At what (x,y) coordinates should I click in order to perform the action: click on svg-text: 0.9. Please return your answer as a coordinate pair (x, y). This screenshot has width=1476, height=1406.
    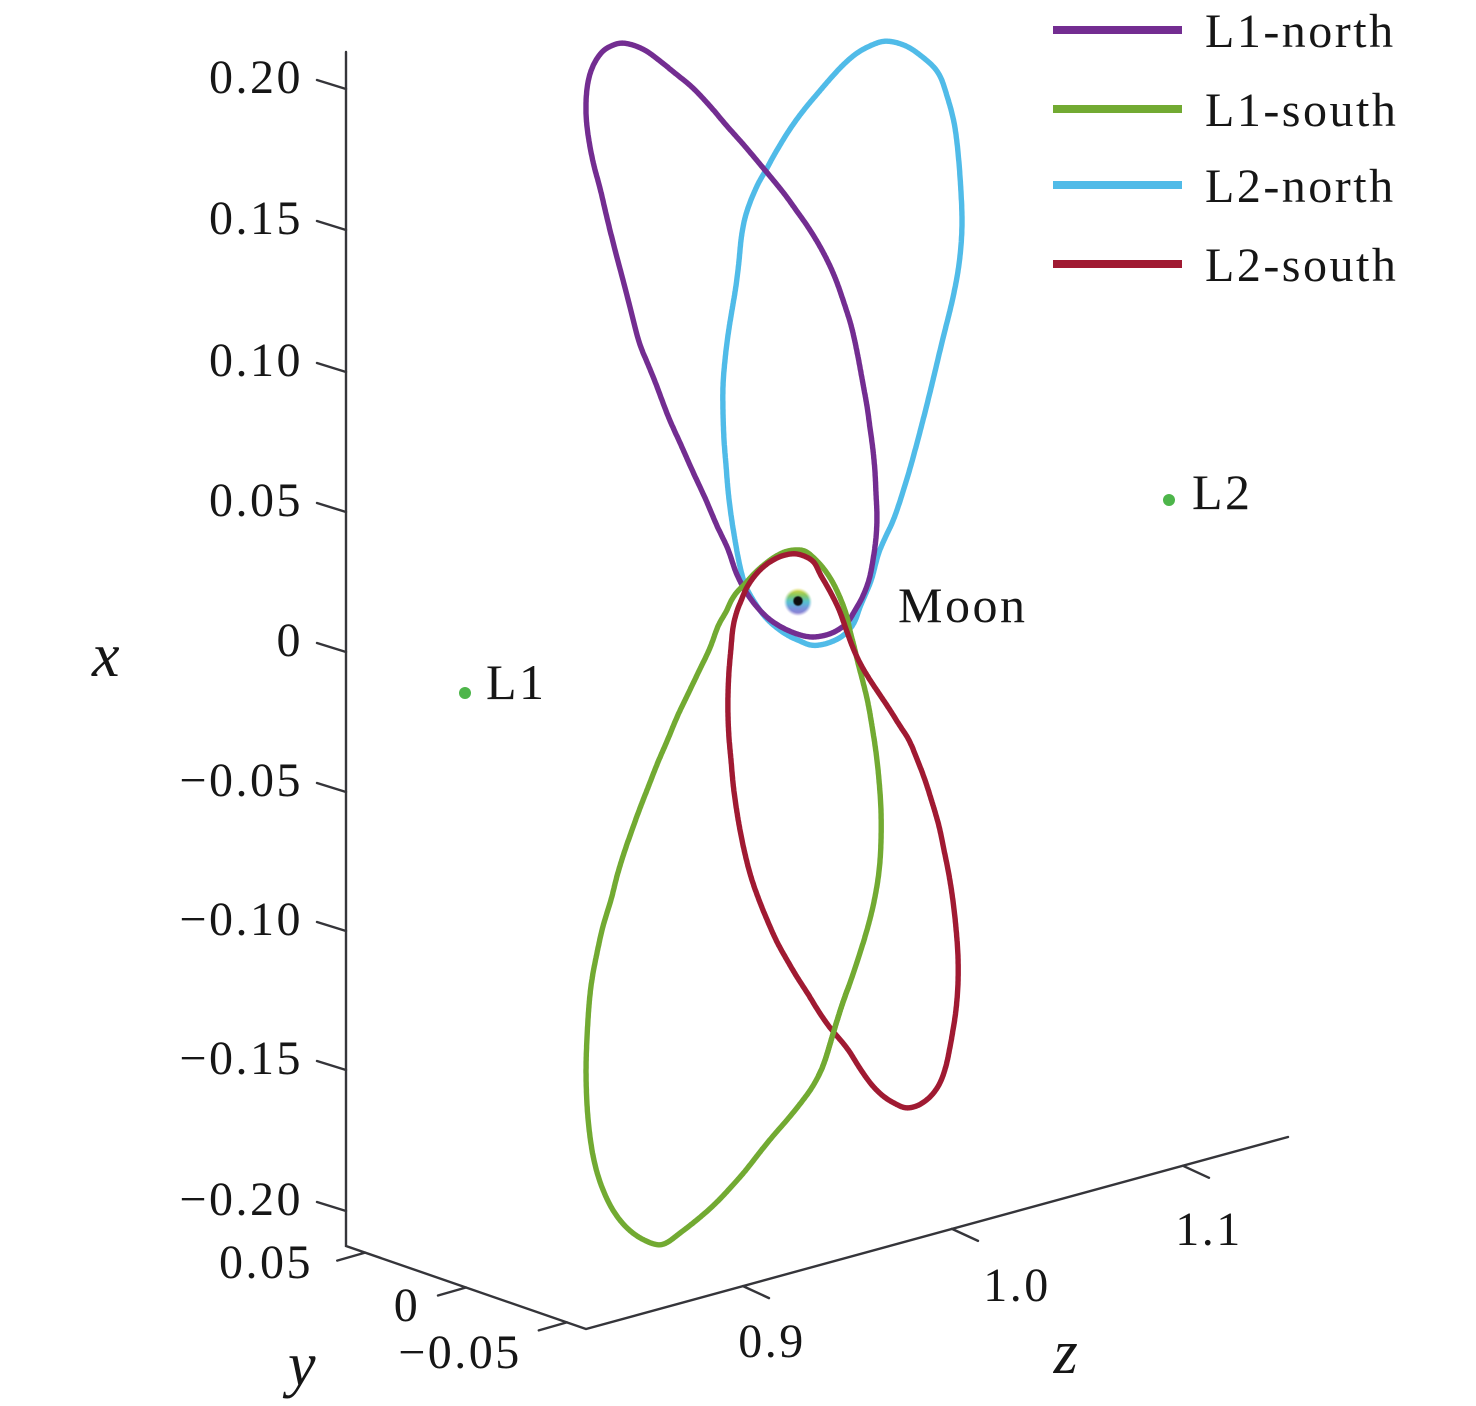
    Looking at the image, I should click on (772, 1341).